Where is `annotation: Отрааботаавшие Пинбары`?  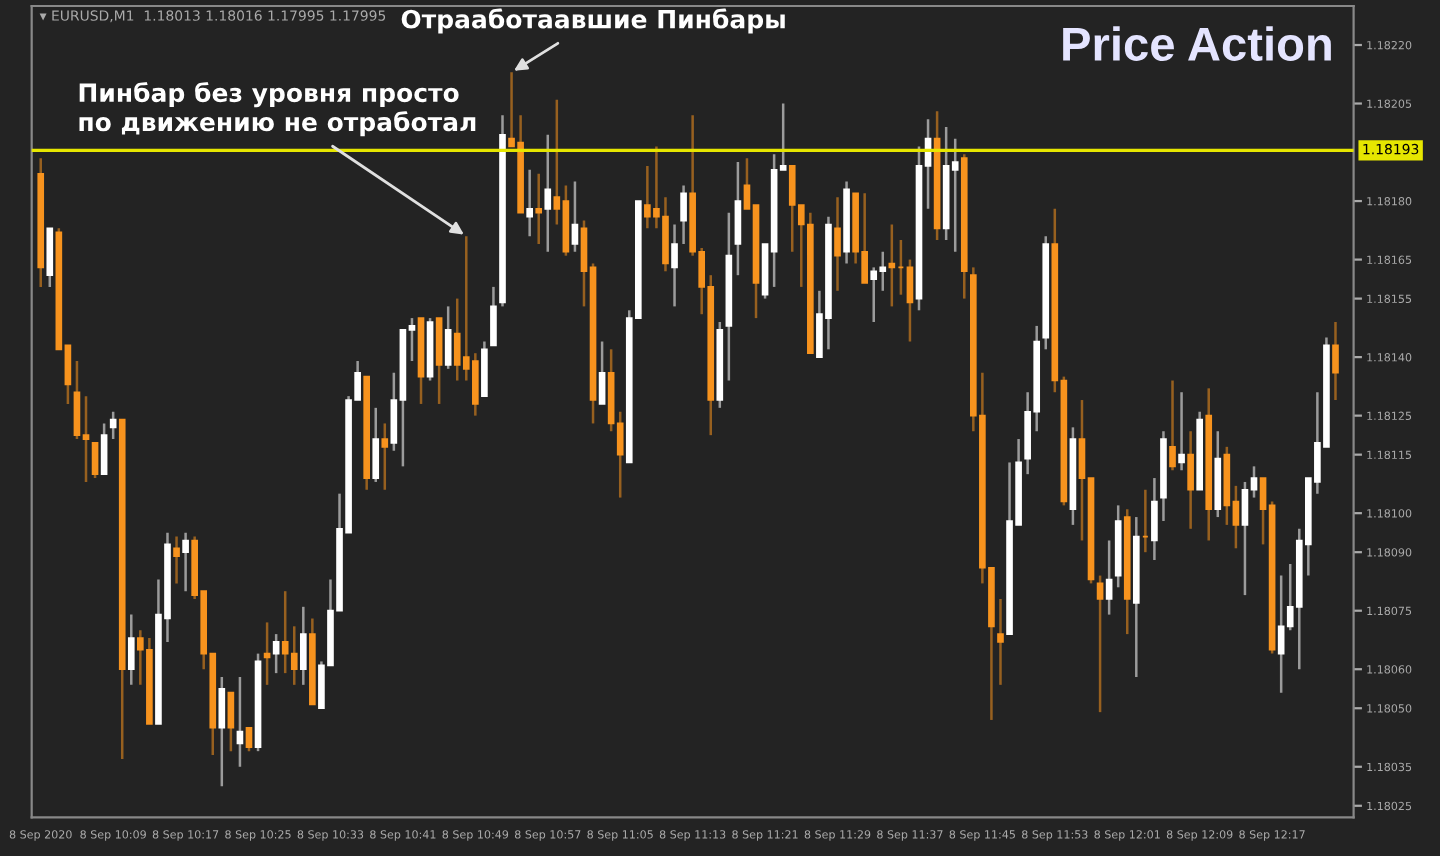
annotation: Отрааботаавшие Пинбары is located at coordinates (593, 21).